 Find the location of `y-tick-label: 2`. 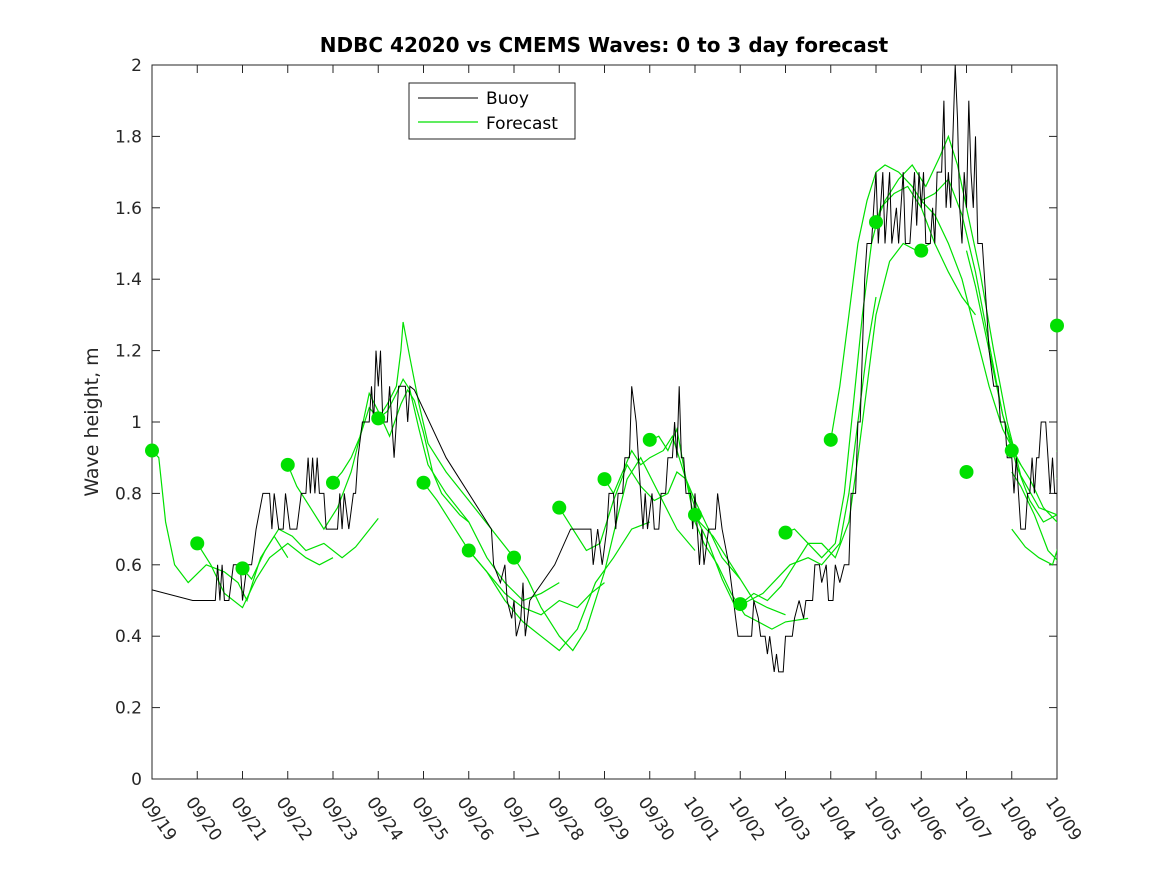

y-tick-label: 2 is located at coordinates (136, 66).